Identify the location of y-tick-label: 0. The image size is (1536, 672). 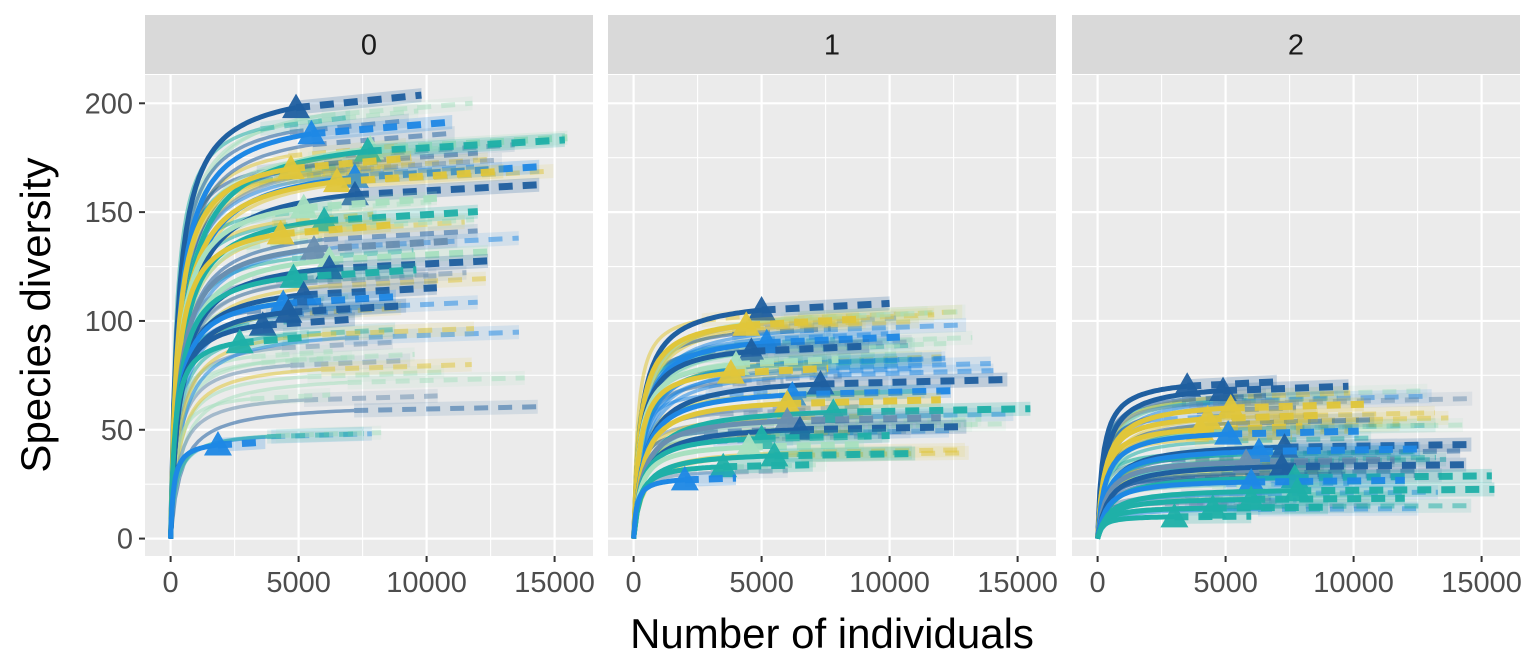
(125, 540).